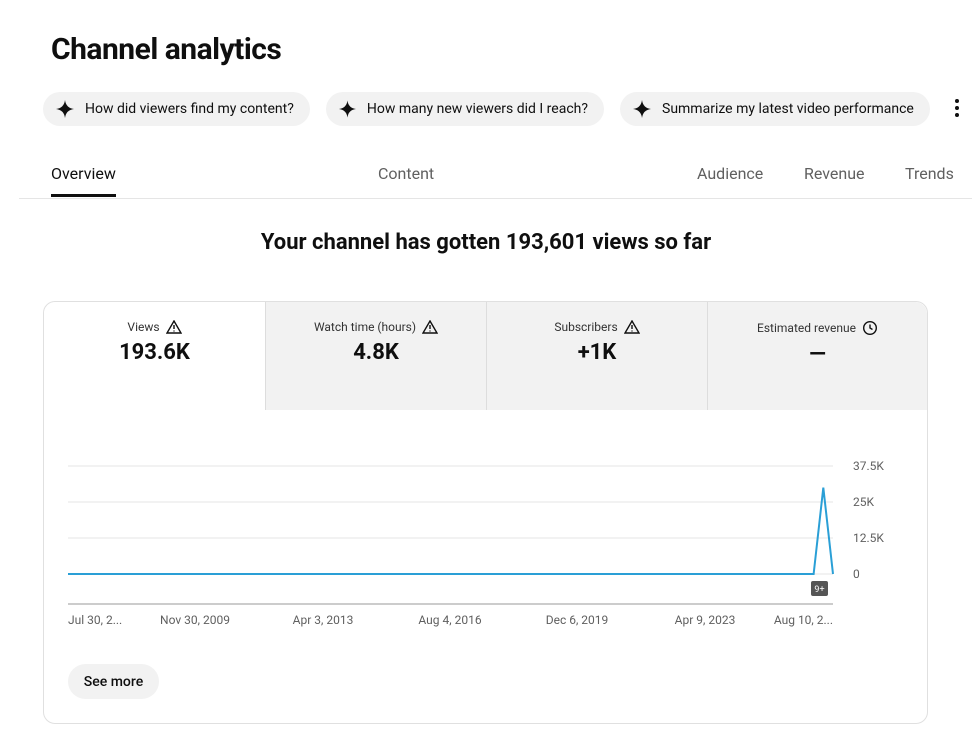 The height and width of the screenshot is (746, 972). I want to click on page-title: Channel analytics, so click(166, 49).